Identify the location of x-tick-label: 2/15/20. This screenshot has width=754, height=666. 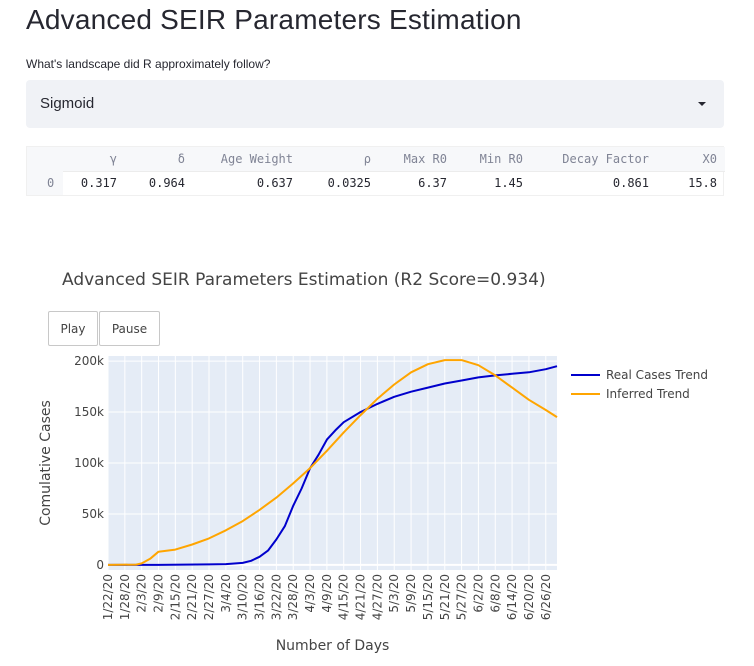
(175, 597).